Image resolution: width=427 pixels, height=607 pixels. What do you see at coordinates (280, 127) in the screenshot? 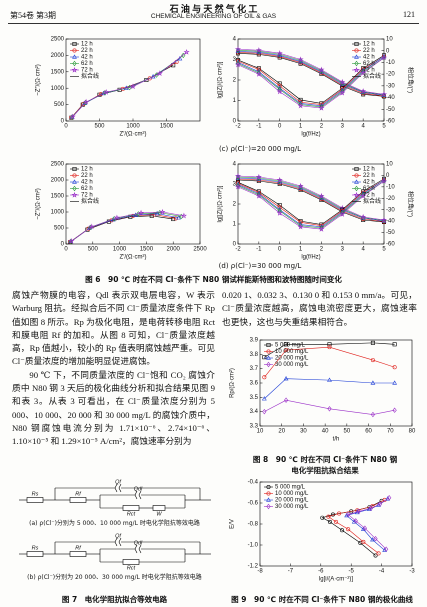
I see `x-tick-label: 0` at bounding box center [280, 127].